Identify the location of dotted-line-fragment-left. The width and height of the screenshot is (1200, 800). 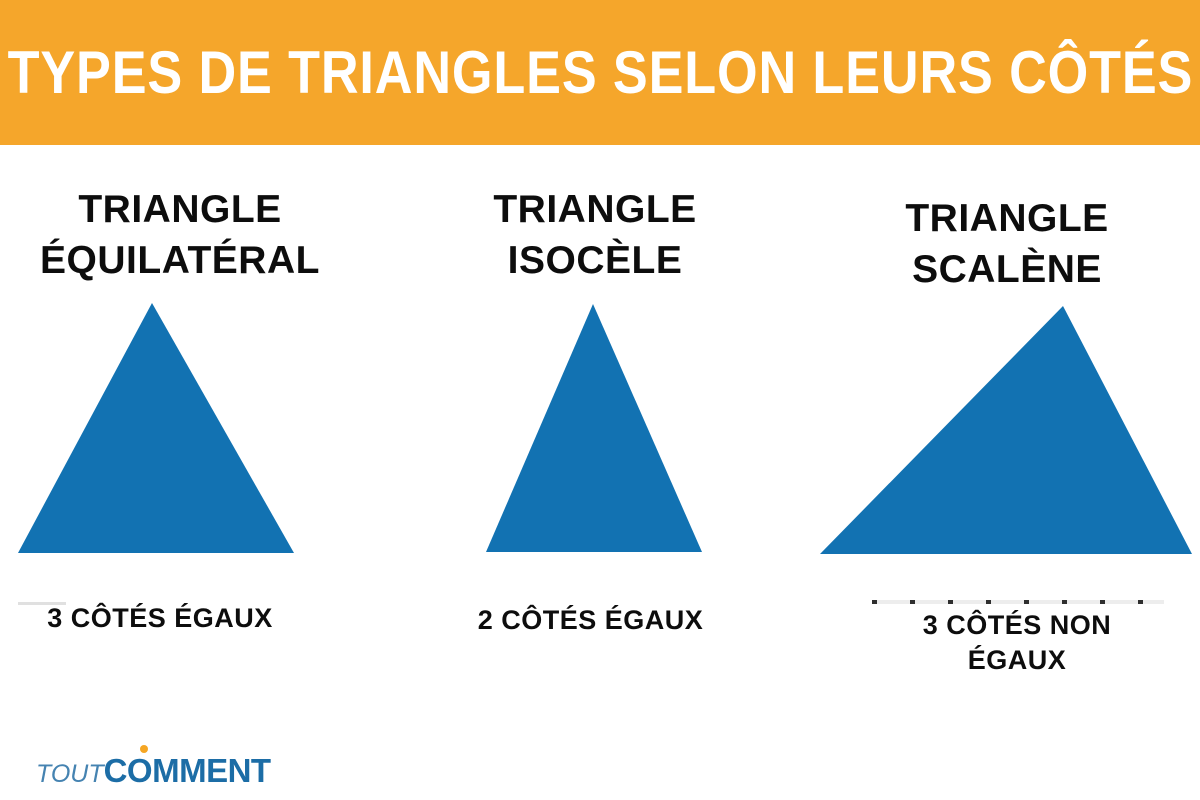
(42, 603).